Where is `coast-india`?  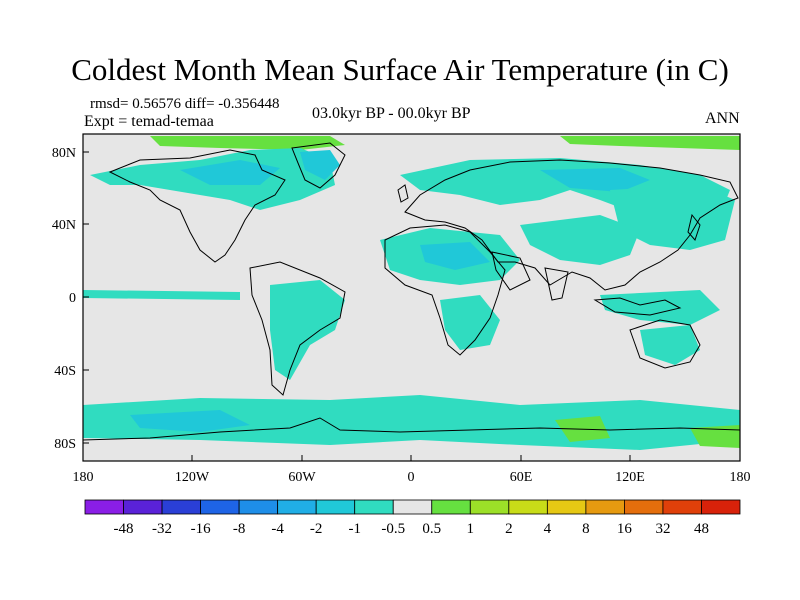 coast-india is located at coordinates (556, 284).